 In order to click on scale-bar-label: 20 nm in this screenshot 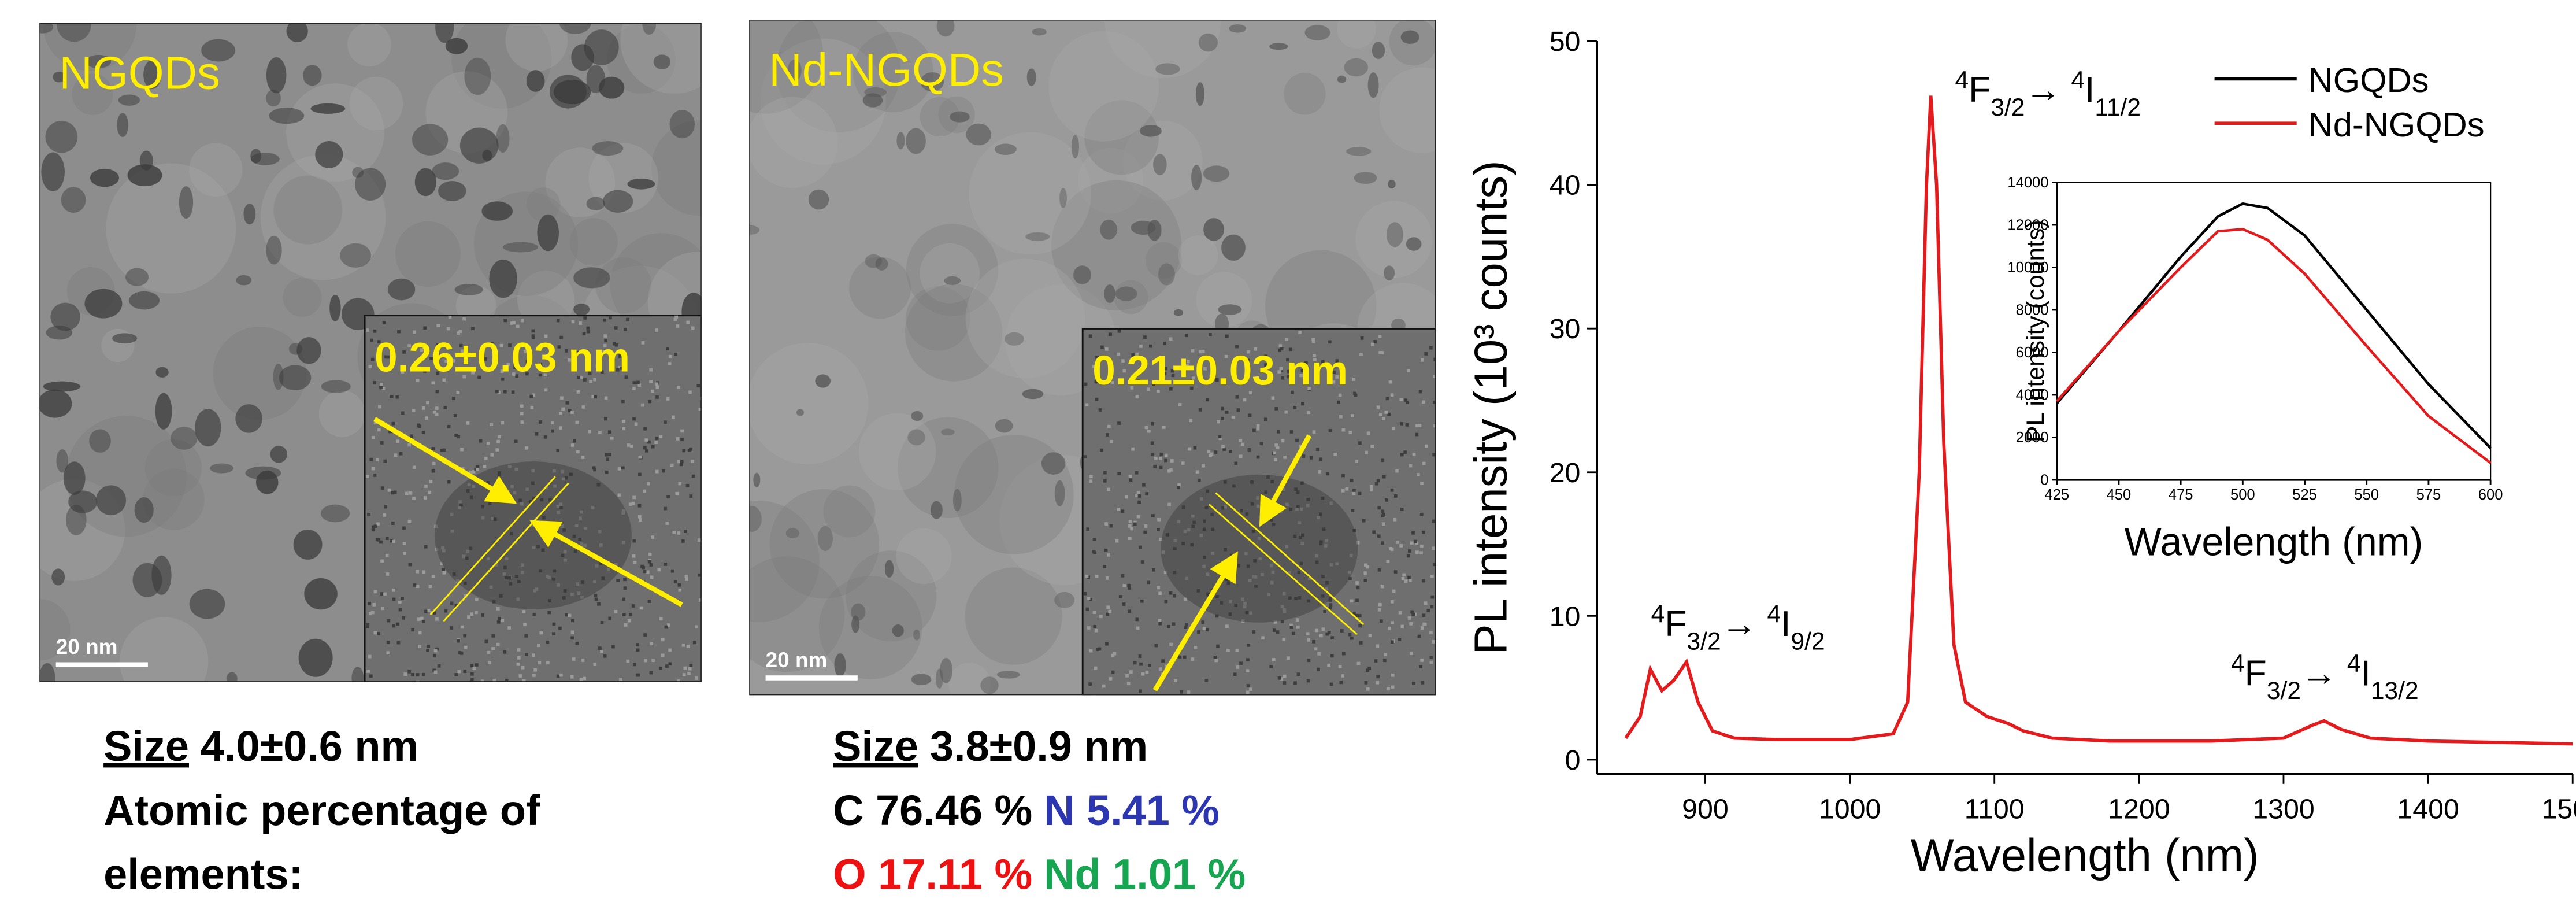, I will do `click(87, 647)`.